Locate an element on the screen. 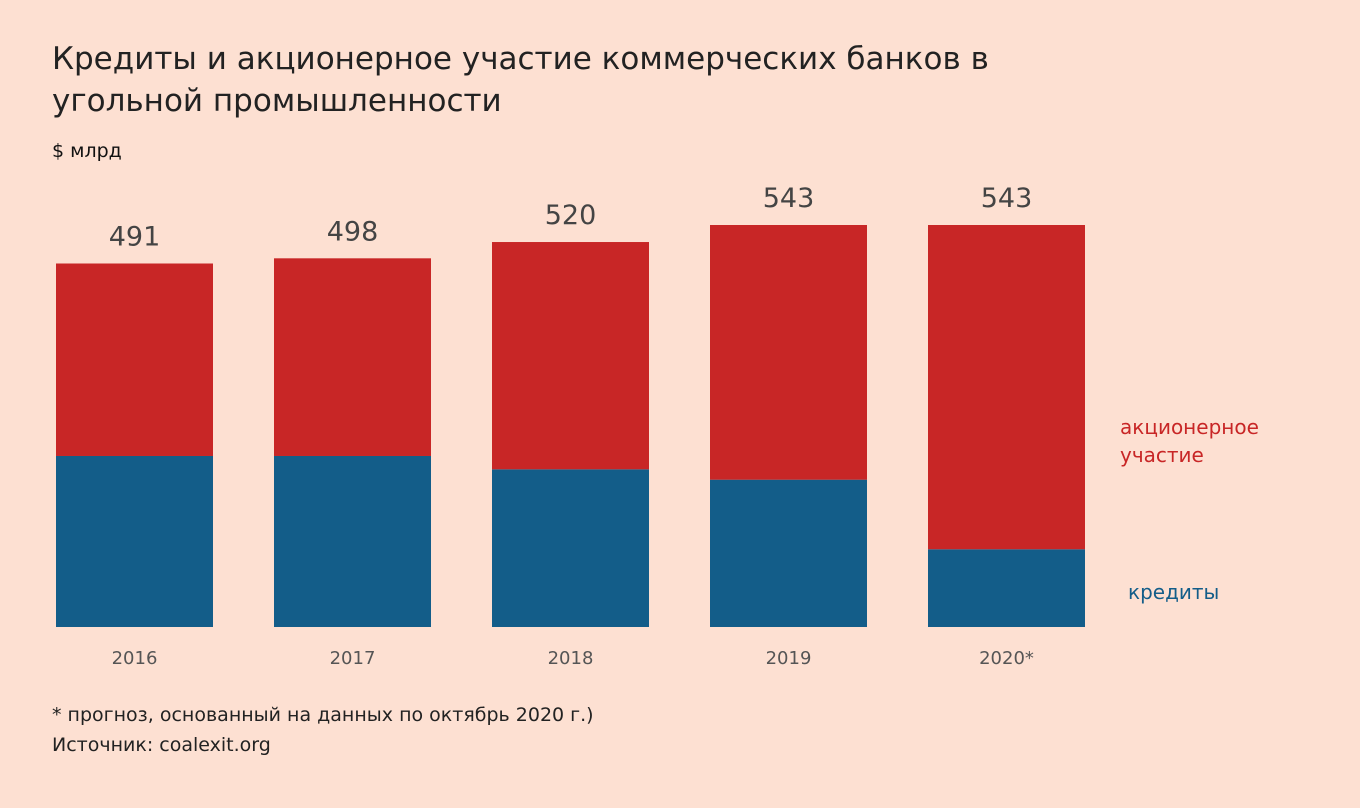  legend-credits: кредиты is located at coordinates (1173, 592).